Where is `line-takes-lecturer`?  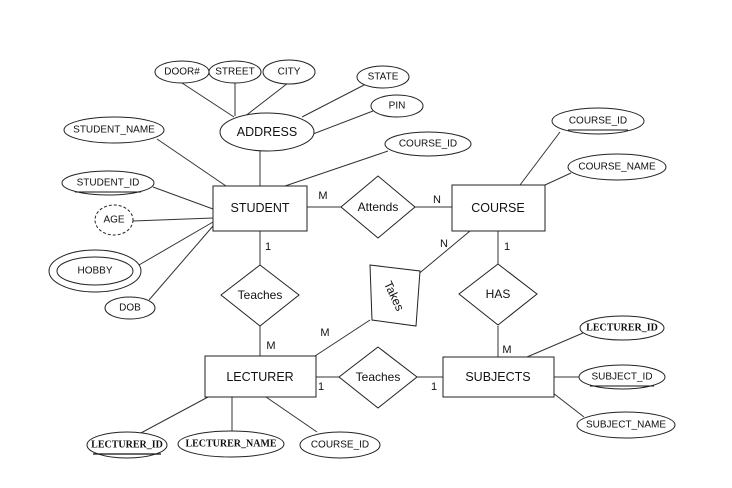
line-takes-lecturer is located at coordinates (342, 338).